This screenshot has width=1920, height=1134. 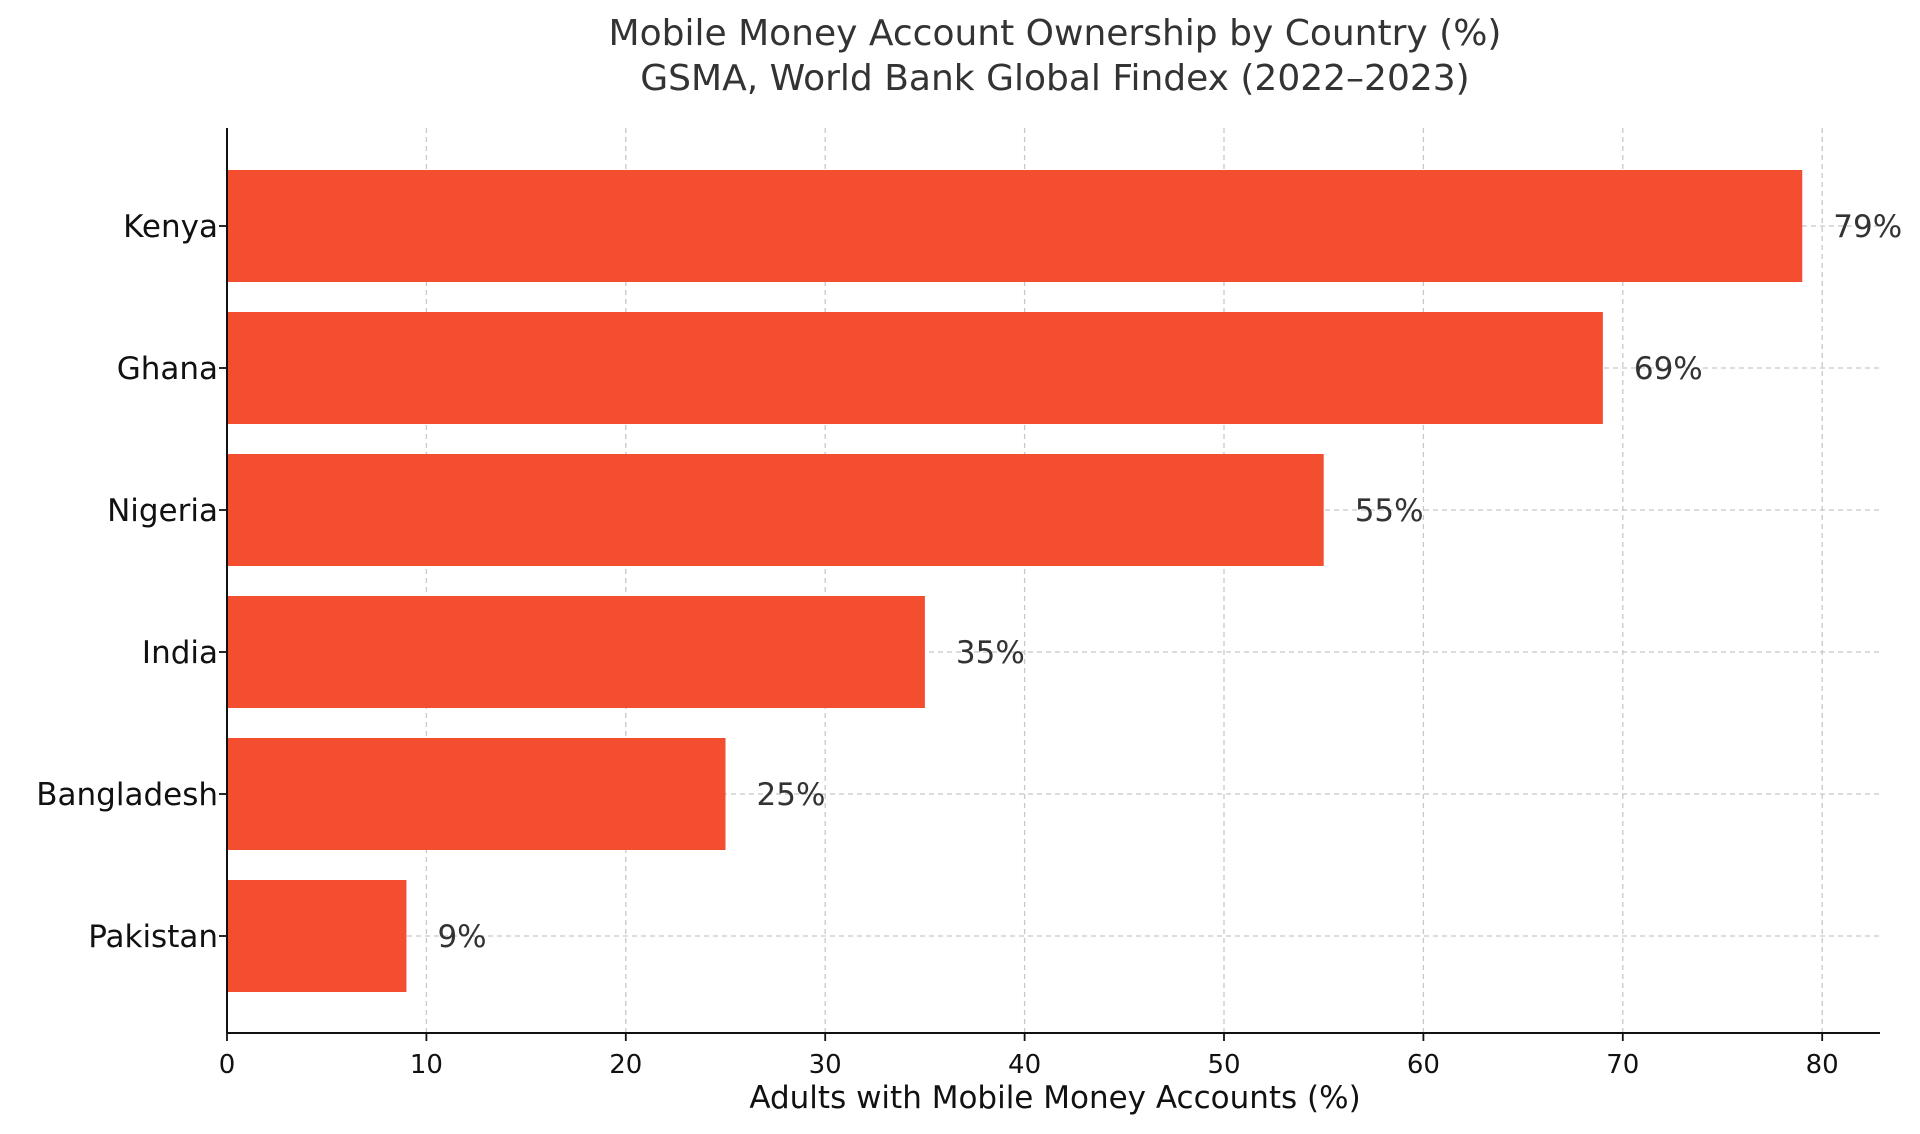 What do you see at coordinates (461, 937) in the screenshot?
I see `data-label: 9%` at bounding box center [461, 937].